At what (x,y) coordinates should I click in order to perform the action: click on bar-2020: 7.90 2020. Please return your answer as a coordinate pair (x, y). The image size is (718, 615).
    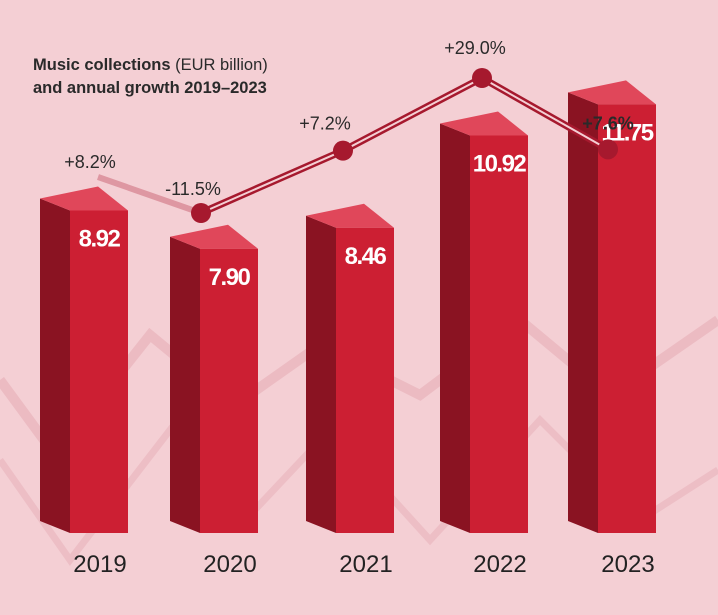
    Looking at the image, I should click on (214, 401).